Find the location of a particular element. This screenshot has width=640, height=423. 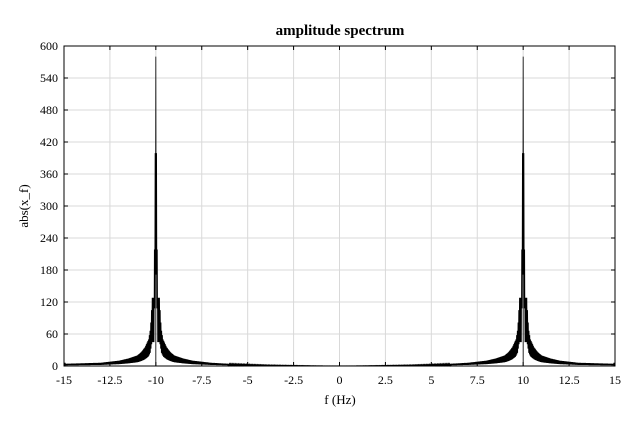

y-tick-label: 300 is located at coordinates (49, 206).